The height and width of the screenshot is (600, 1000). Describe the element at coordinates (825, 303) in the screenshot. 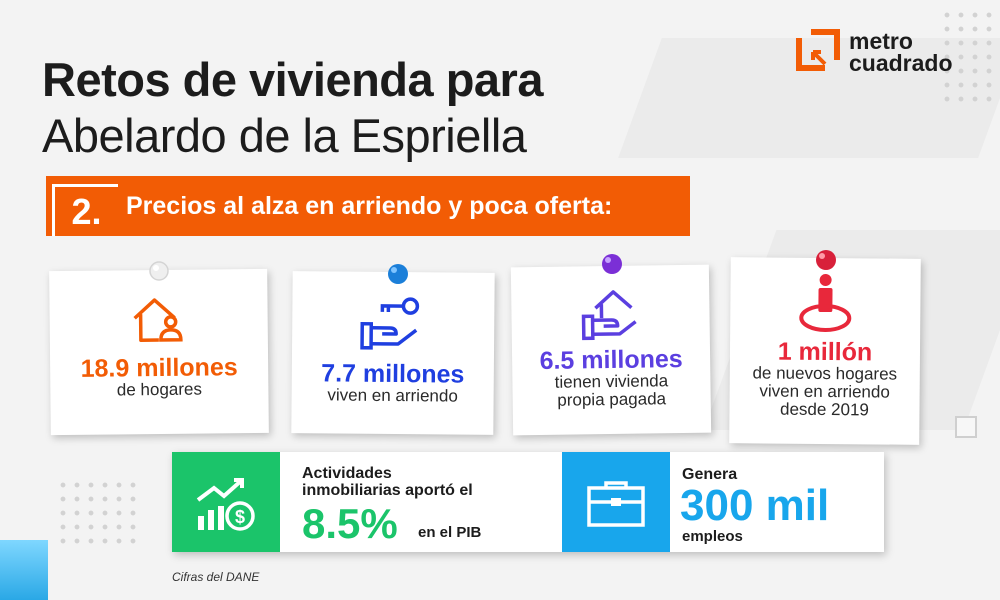

I see `person-location-icon` at that location.